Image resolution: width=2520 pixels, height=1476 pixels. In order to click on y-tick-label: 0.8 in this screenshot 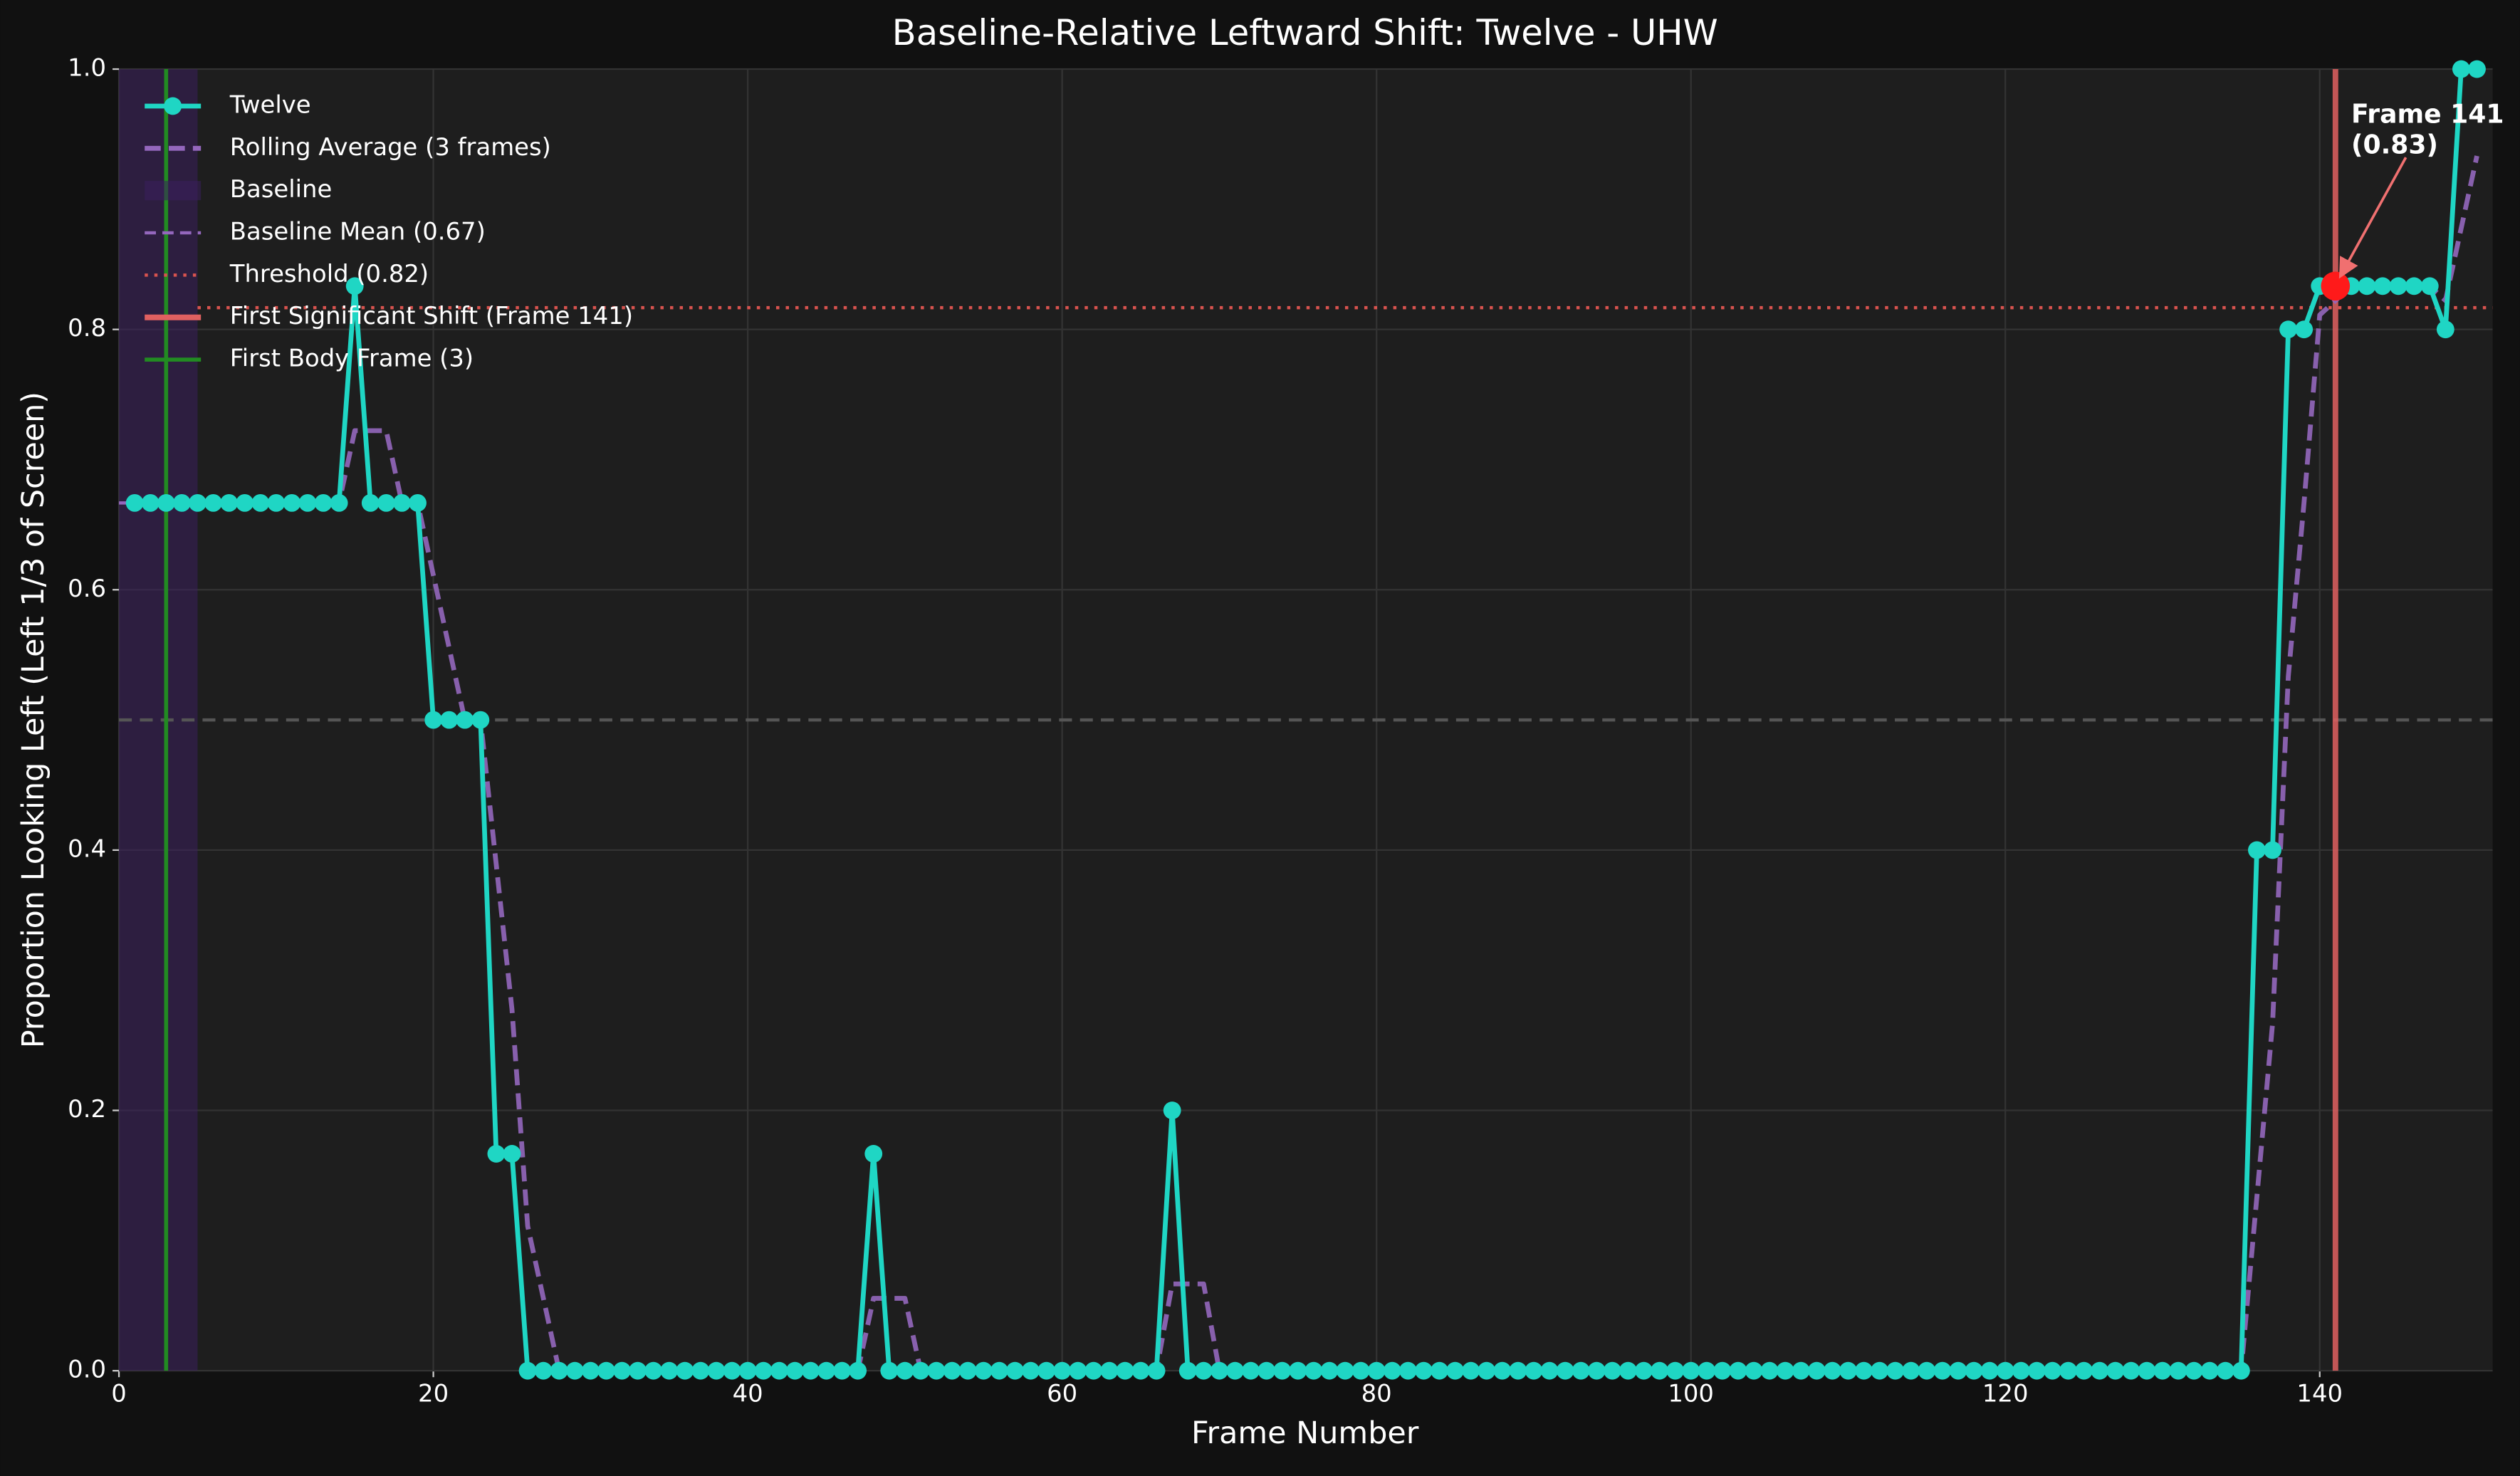, I will do `click(87, 328)`.